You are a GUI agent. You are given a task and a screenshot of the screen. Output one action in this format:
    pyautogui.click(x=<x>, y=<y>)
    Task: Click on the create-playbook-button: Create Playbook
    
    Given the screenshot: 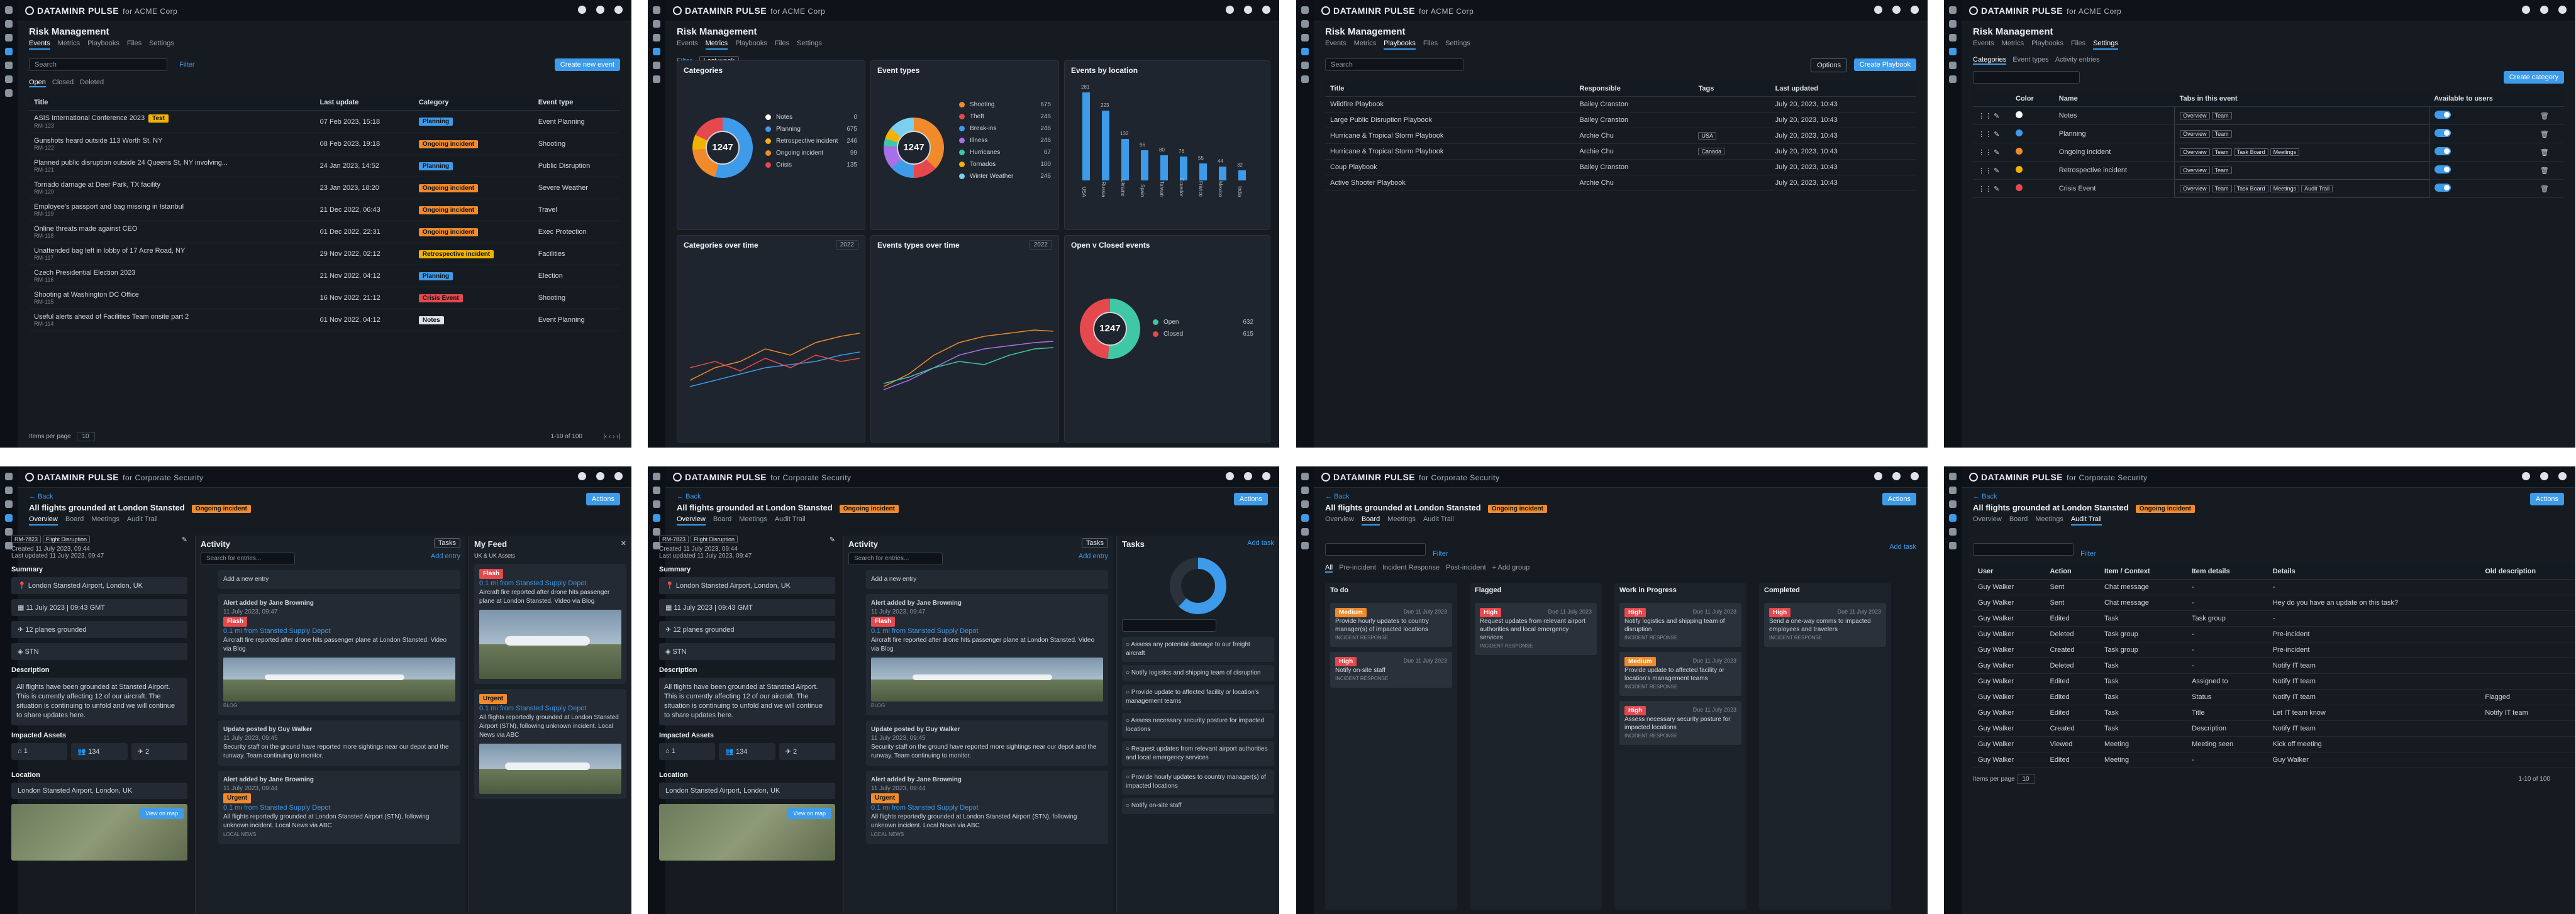 What is the action you would take?
    pyautogui.click(x=1884, y=64)
    